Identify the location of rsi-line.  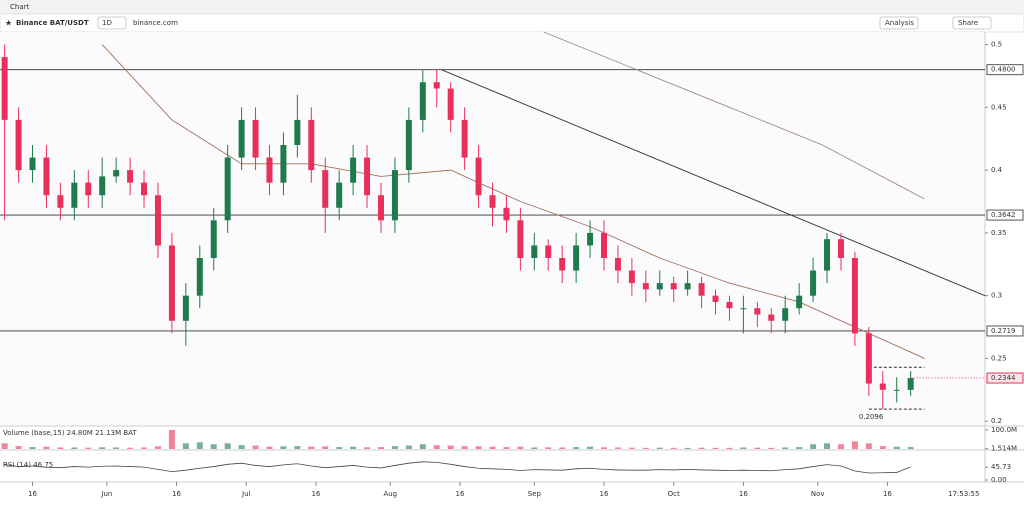
(457, 467).